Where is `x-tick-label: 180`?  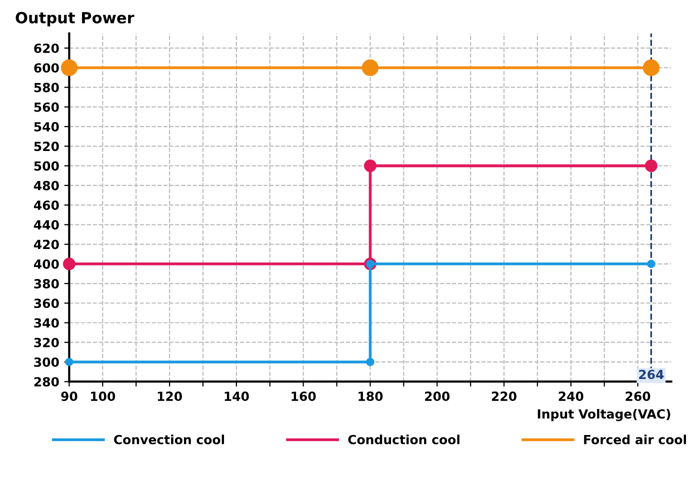 x-tick-label: 180 is located at coordinates (370, 396).